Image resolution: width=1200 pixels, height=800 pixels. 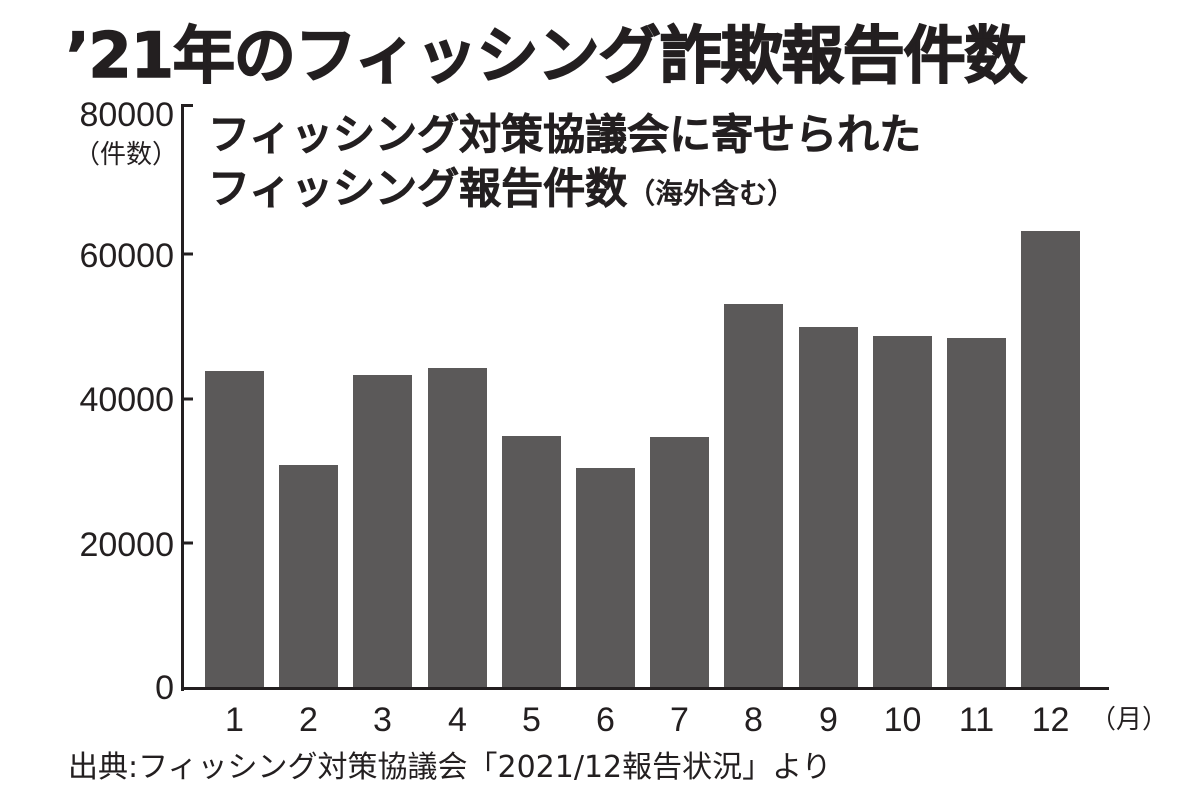 I want to click on x-tick-label-6: 6, so click(x=605, y=720).